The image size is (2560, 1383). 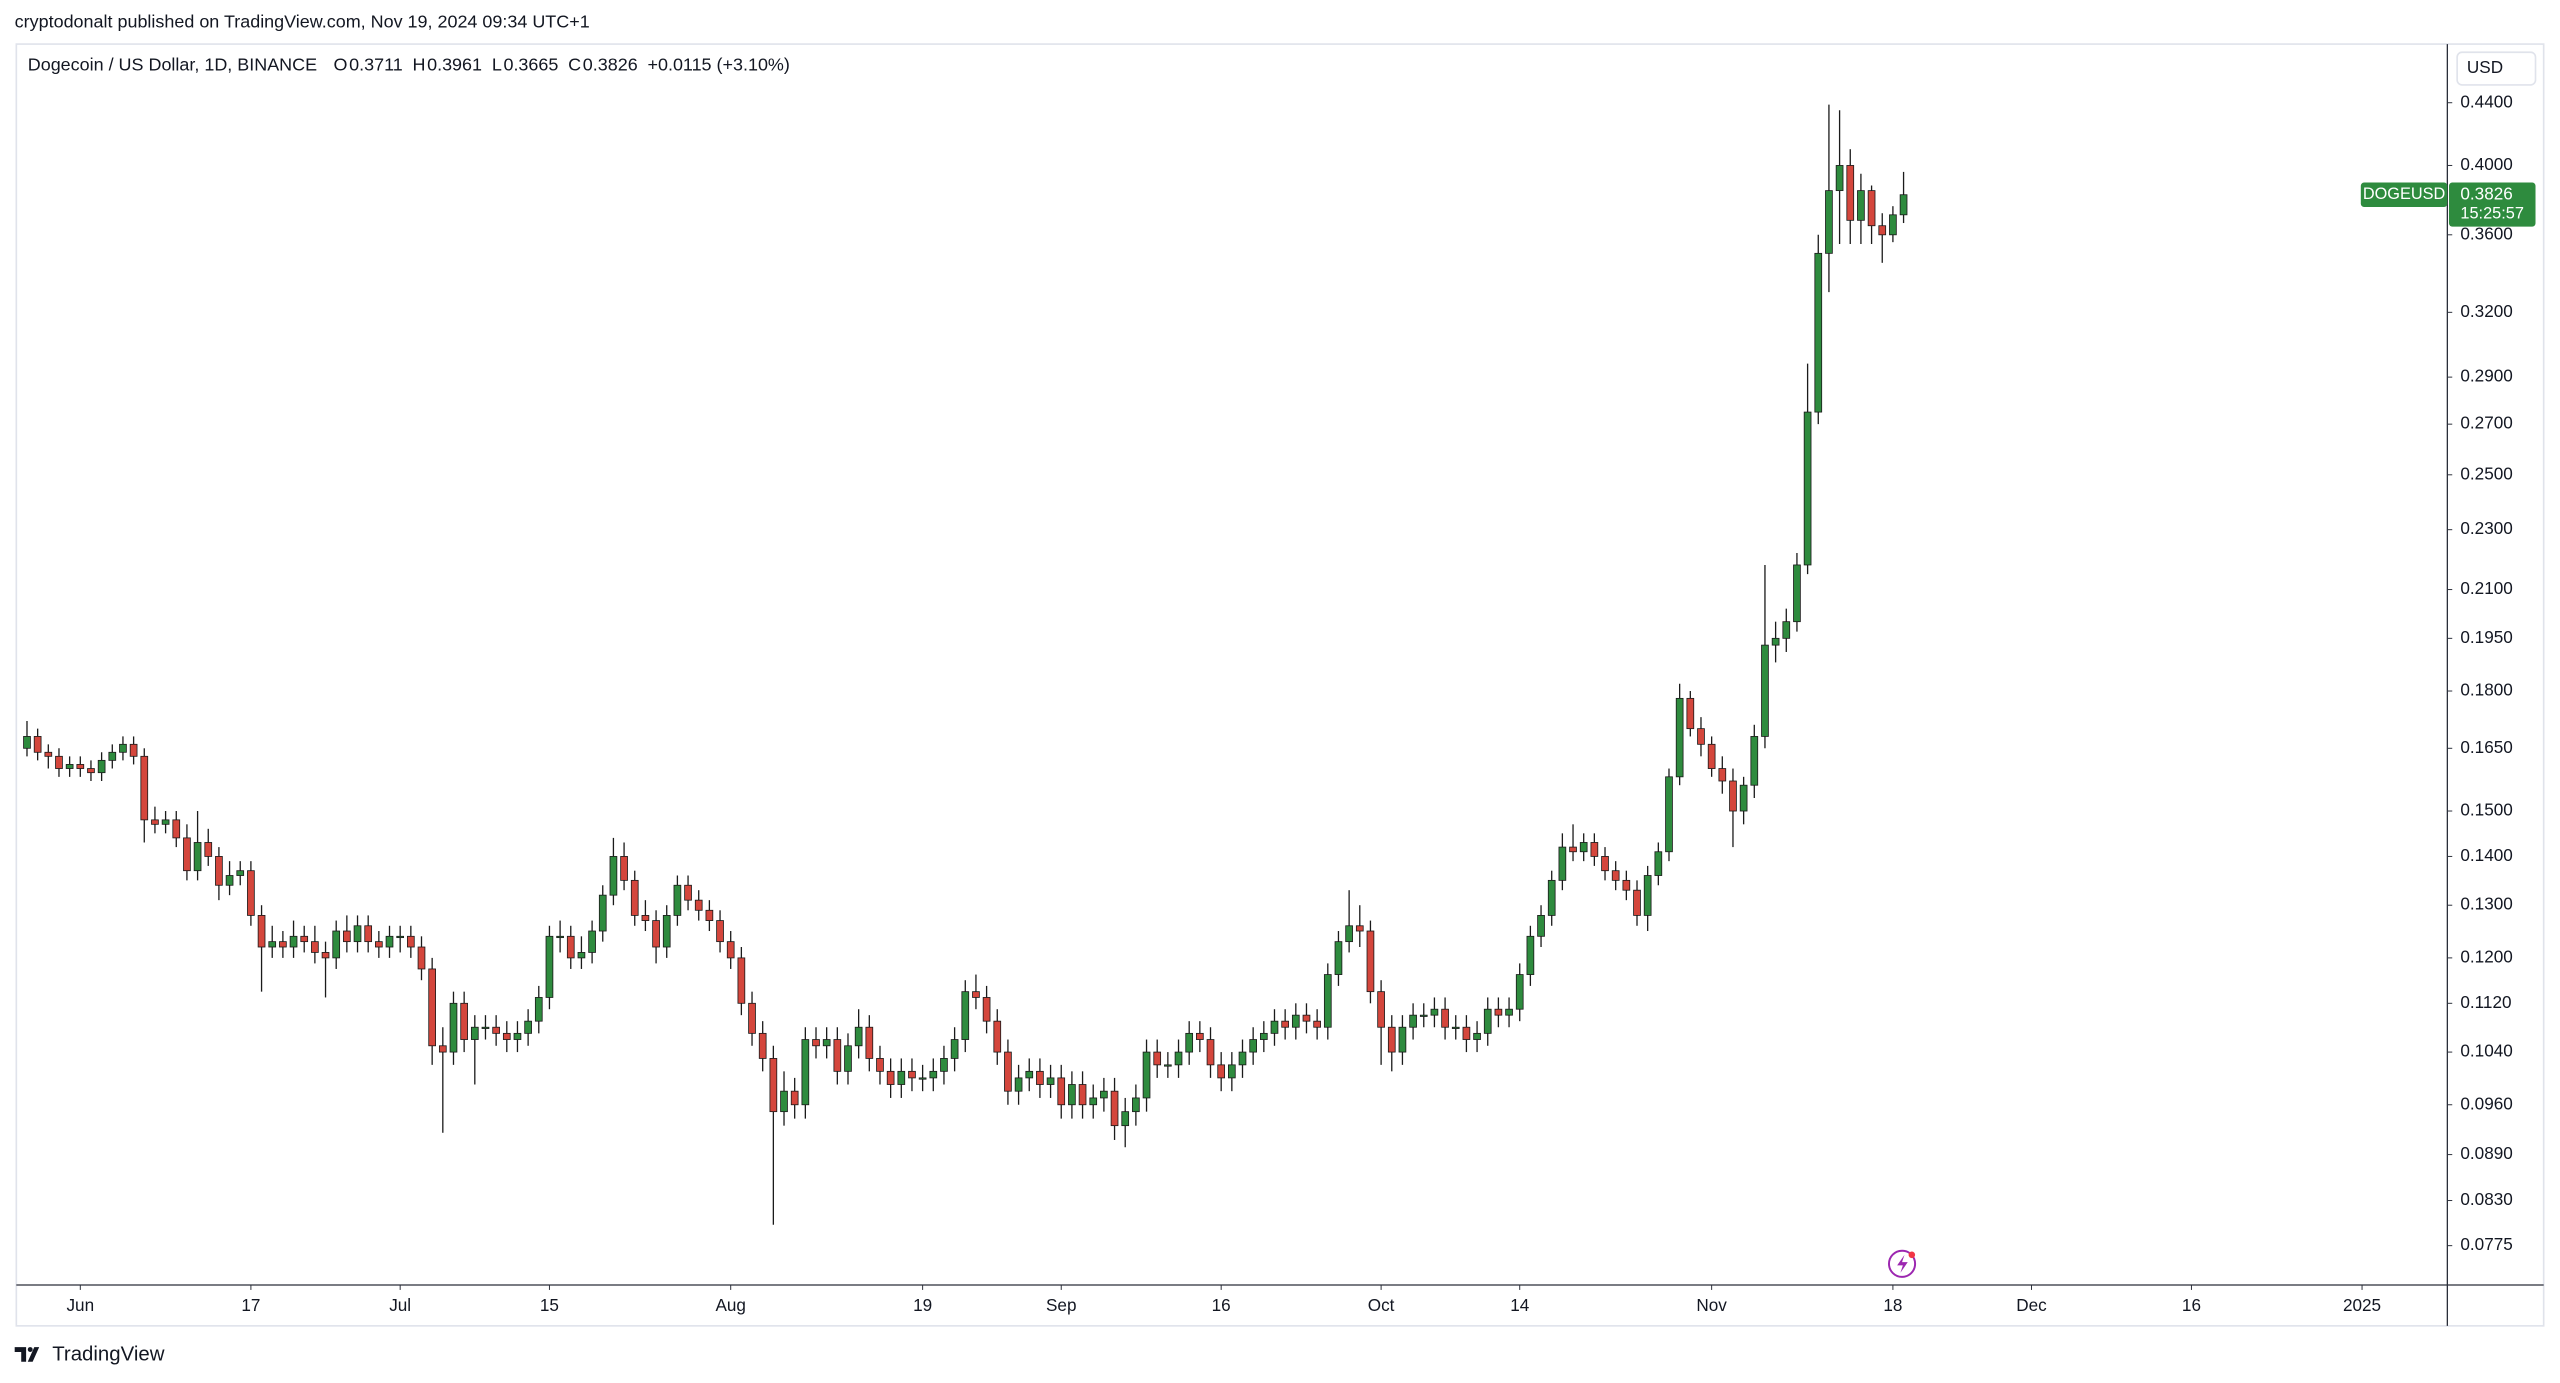 I want to click on y-tick-label: 0.1650, so click(x=2486, y=747).